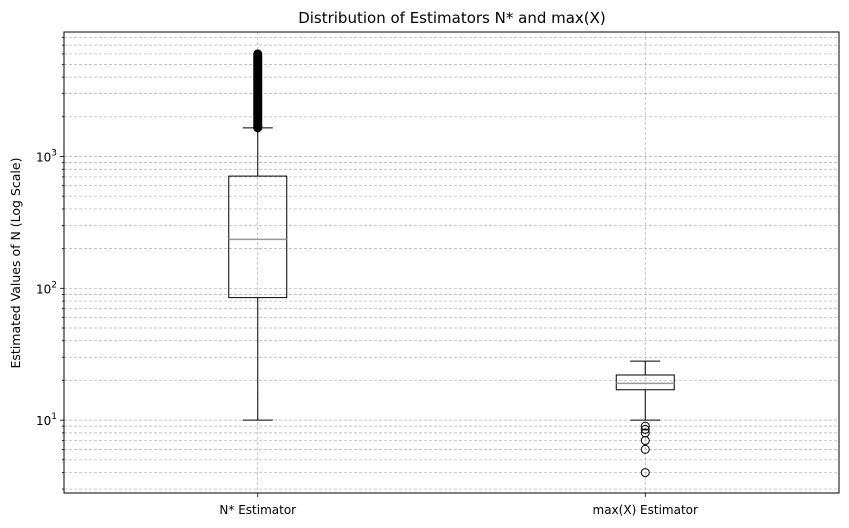 Image resolution: width=849 pixels, height=528 pixels. What do you see at coordinates (54, 285) in the screenshot?
I see `y-tick-exponent: 2` at bounding box center [54, 285].